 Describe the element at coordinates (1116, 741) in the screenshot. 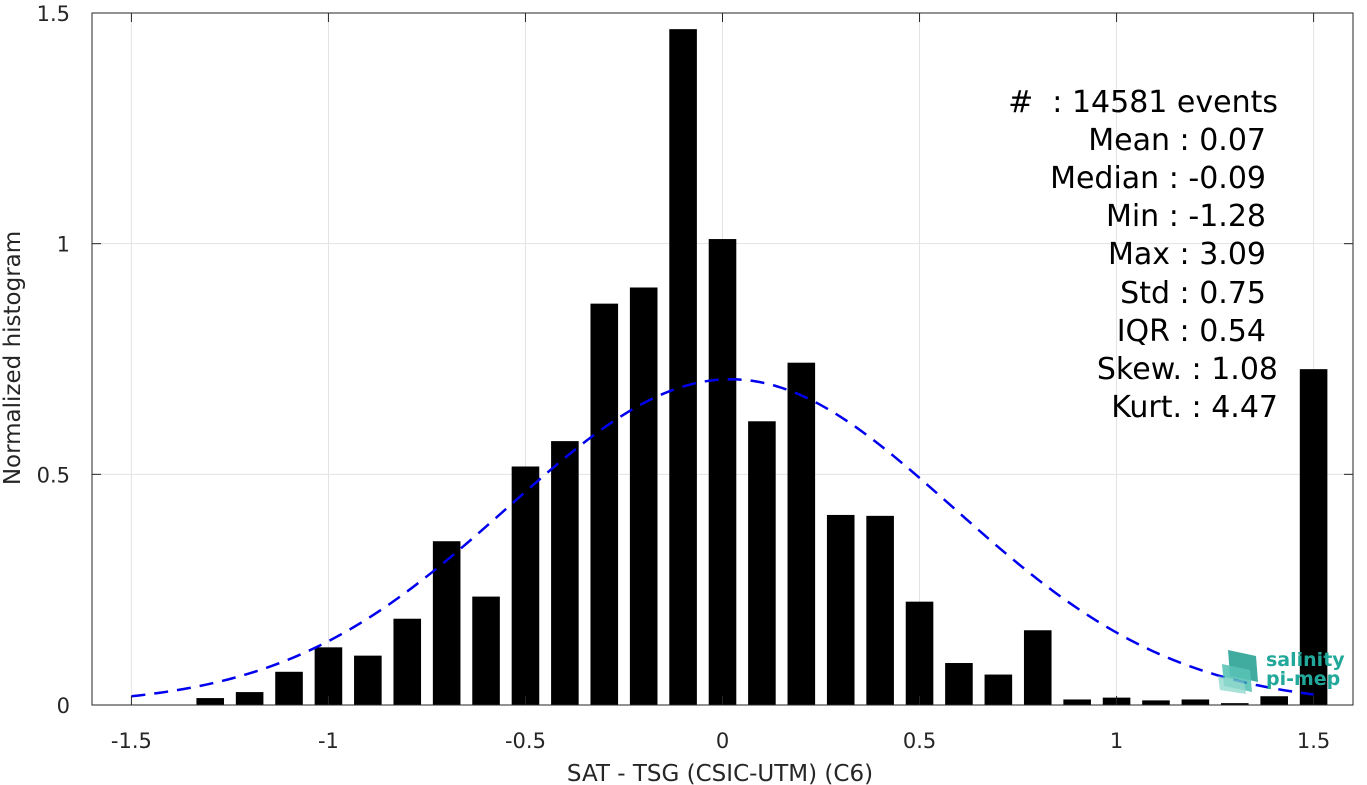

I see `x-tick-label: 1` at that location.